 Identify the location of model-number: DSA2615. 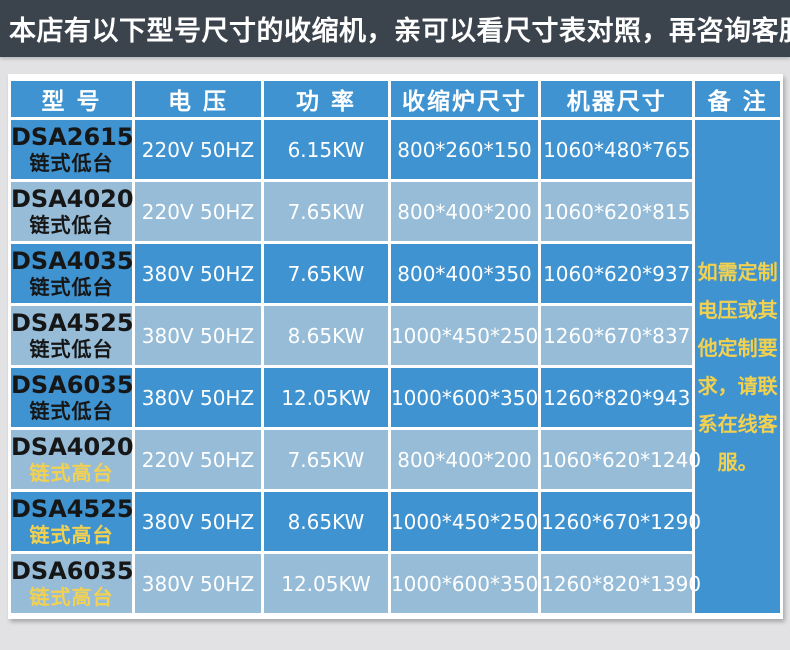
(72, 137).